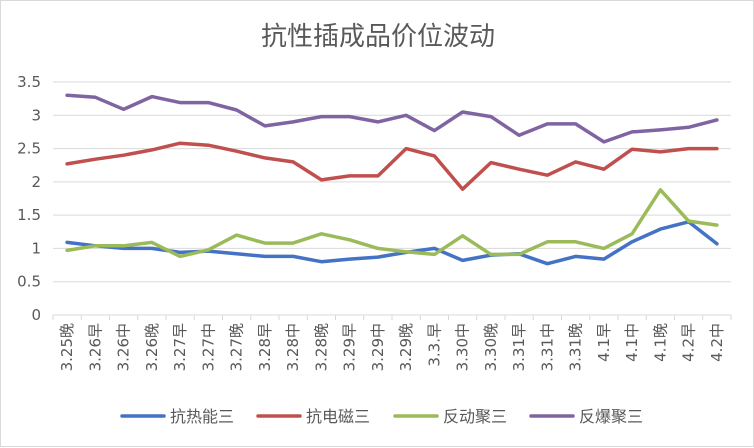 The width and height of the screenshot is (754, 448). I want to click on chart-title: 抗性插成品价位波动, so click(378, 37).